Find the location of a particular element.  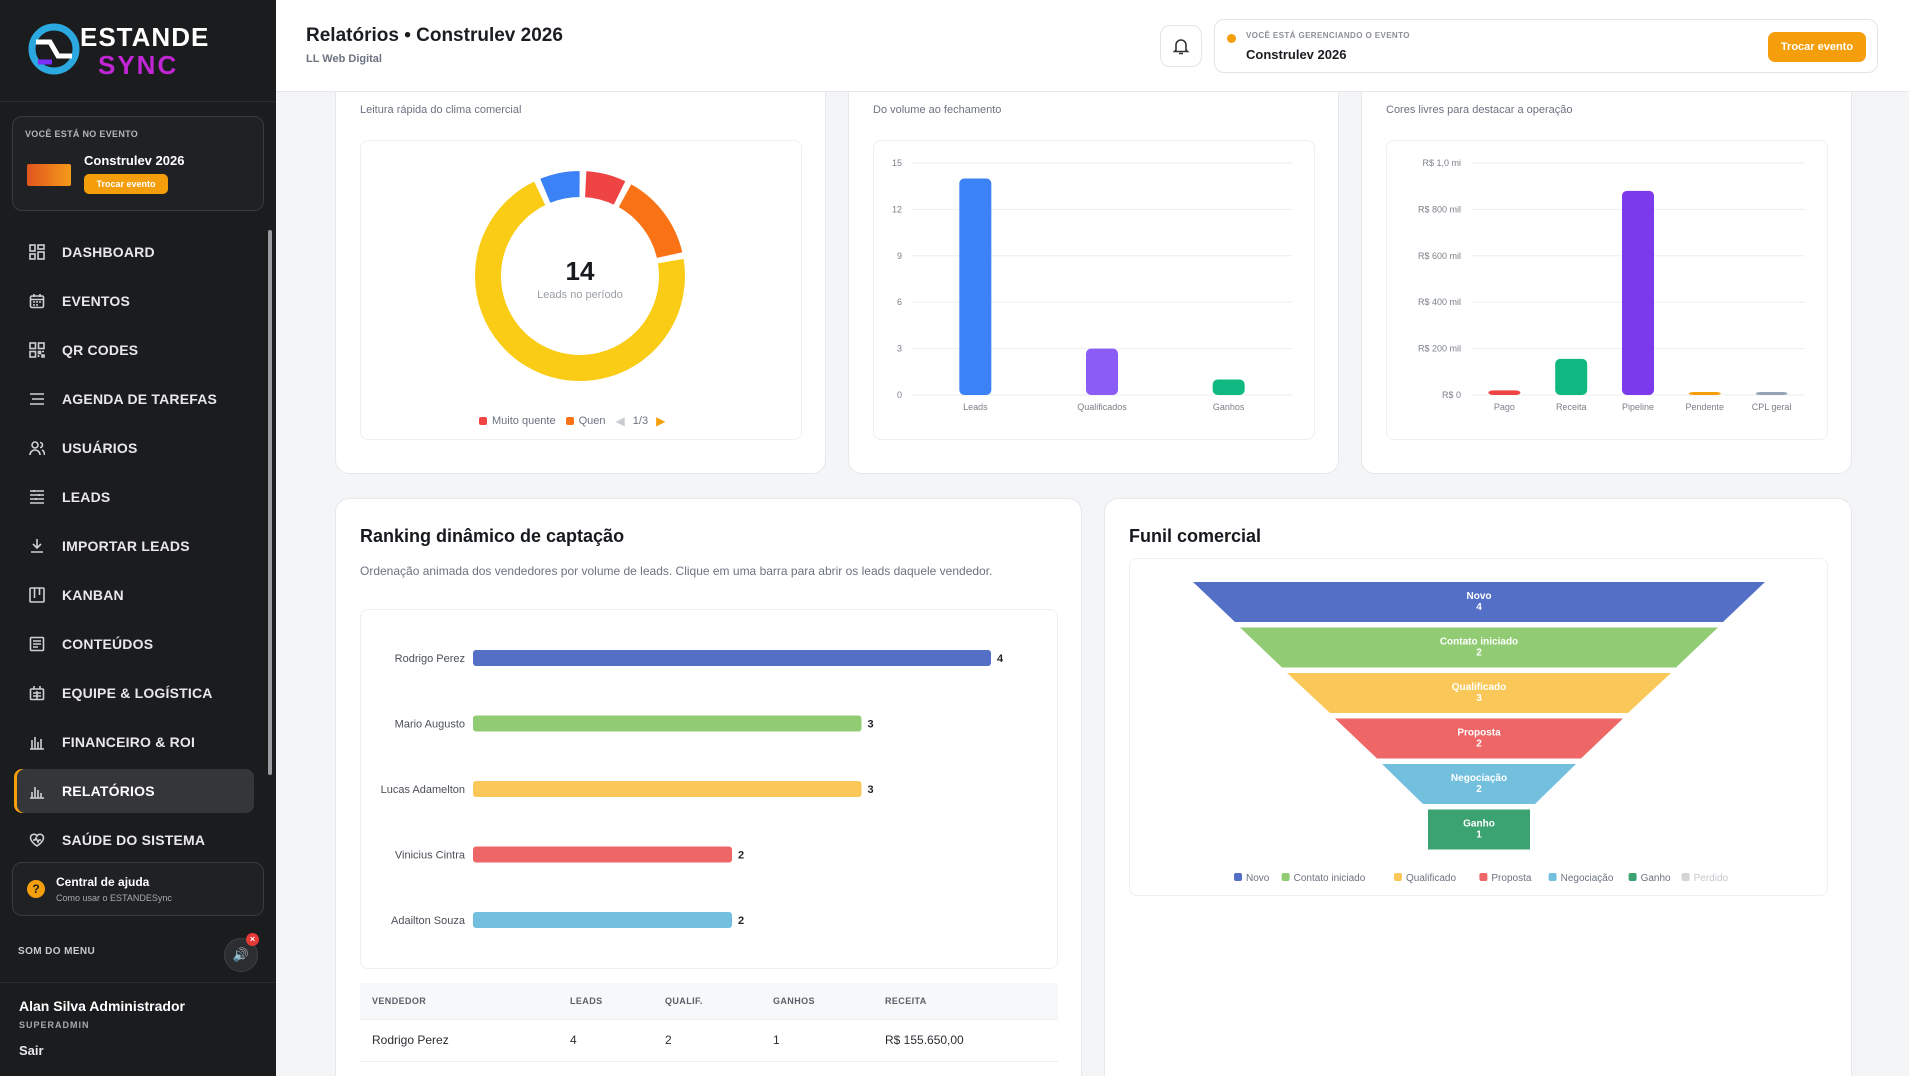

funnel-stage-value: 3 is located at coordinates (1479, 698).